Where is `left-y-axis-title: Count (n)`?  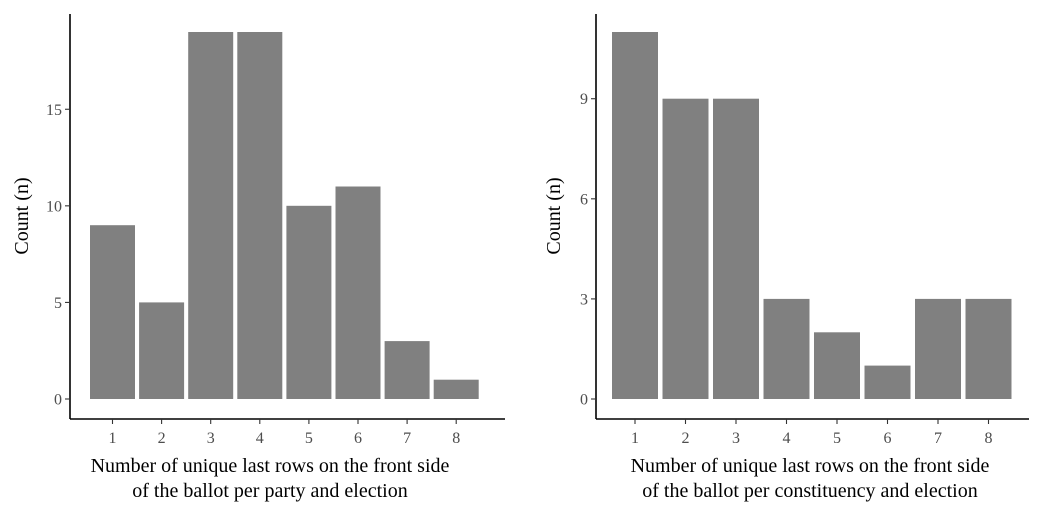
left-y-axis-title: Count (n) is located at coordinates (22, 215).